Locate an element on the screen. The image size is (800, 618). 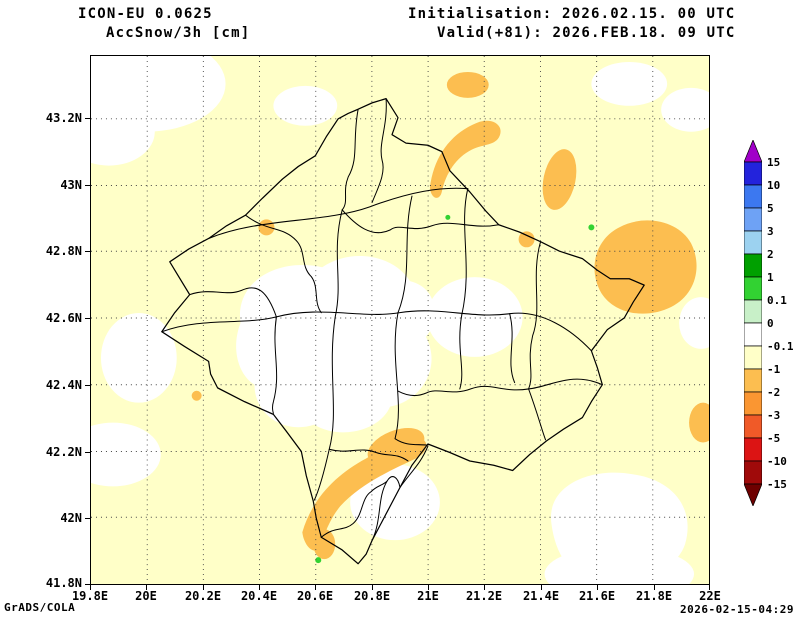
colorbar-label: 10 is located at coordinates (774, 185).